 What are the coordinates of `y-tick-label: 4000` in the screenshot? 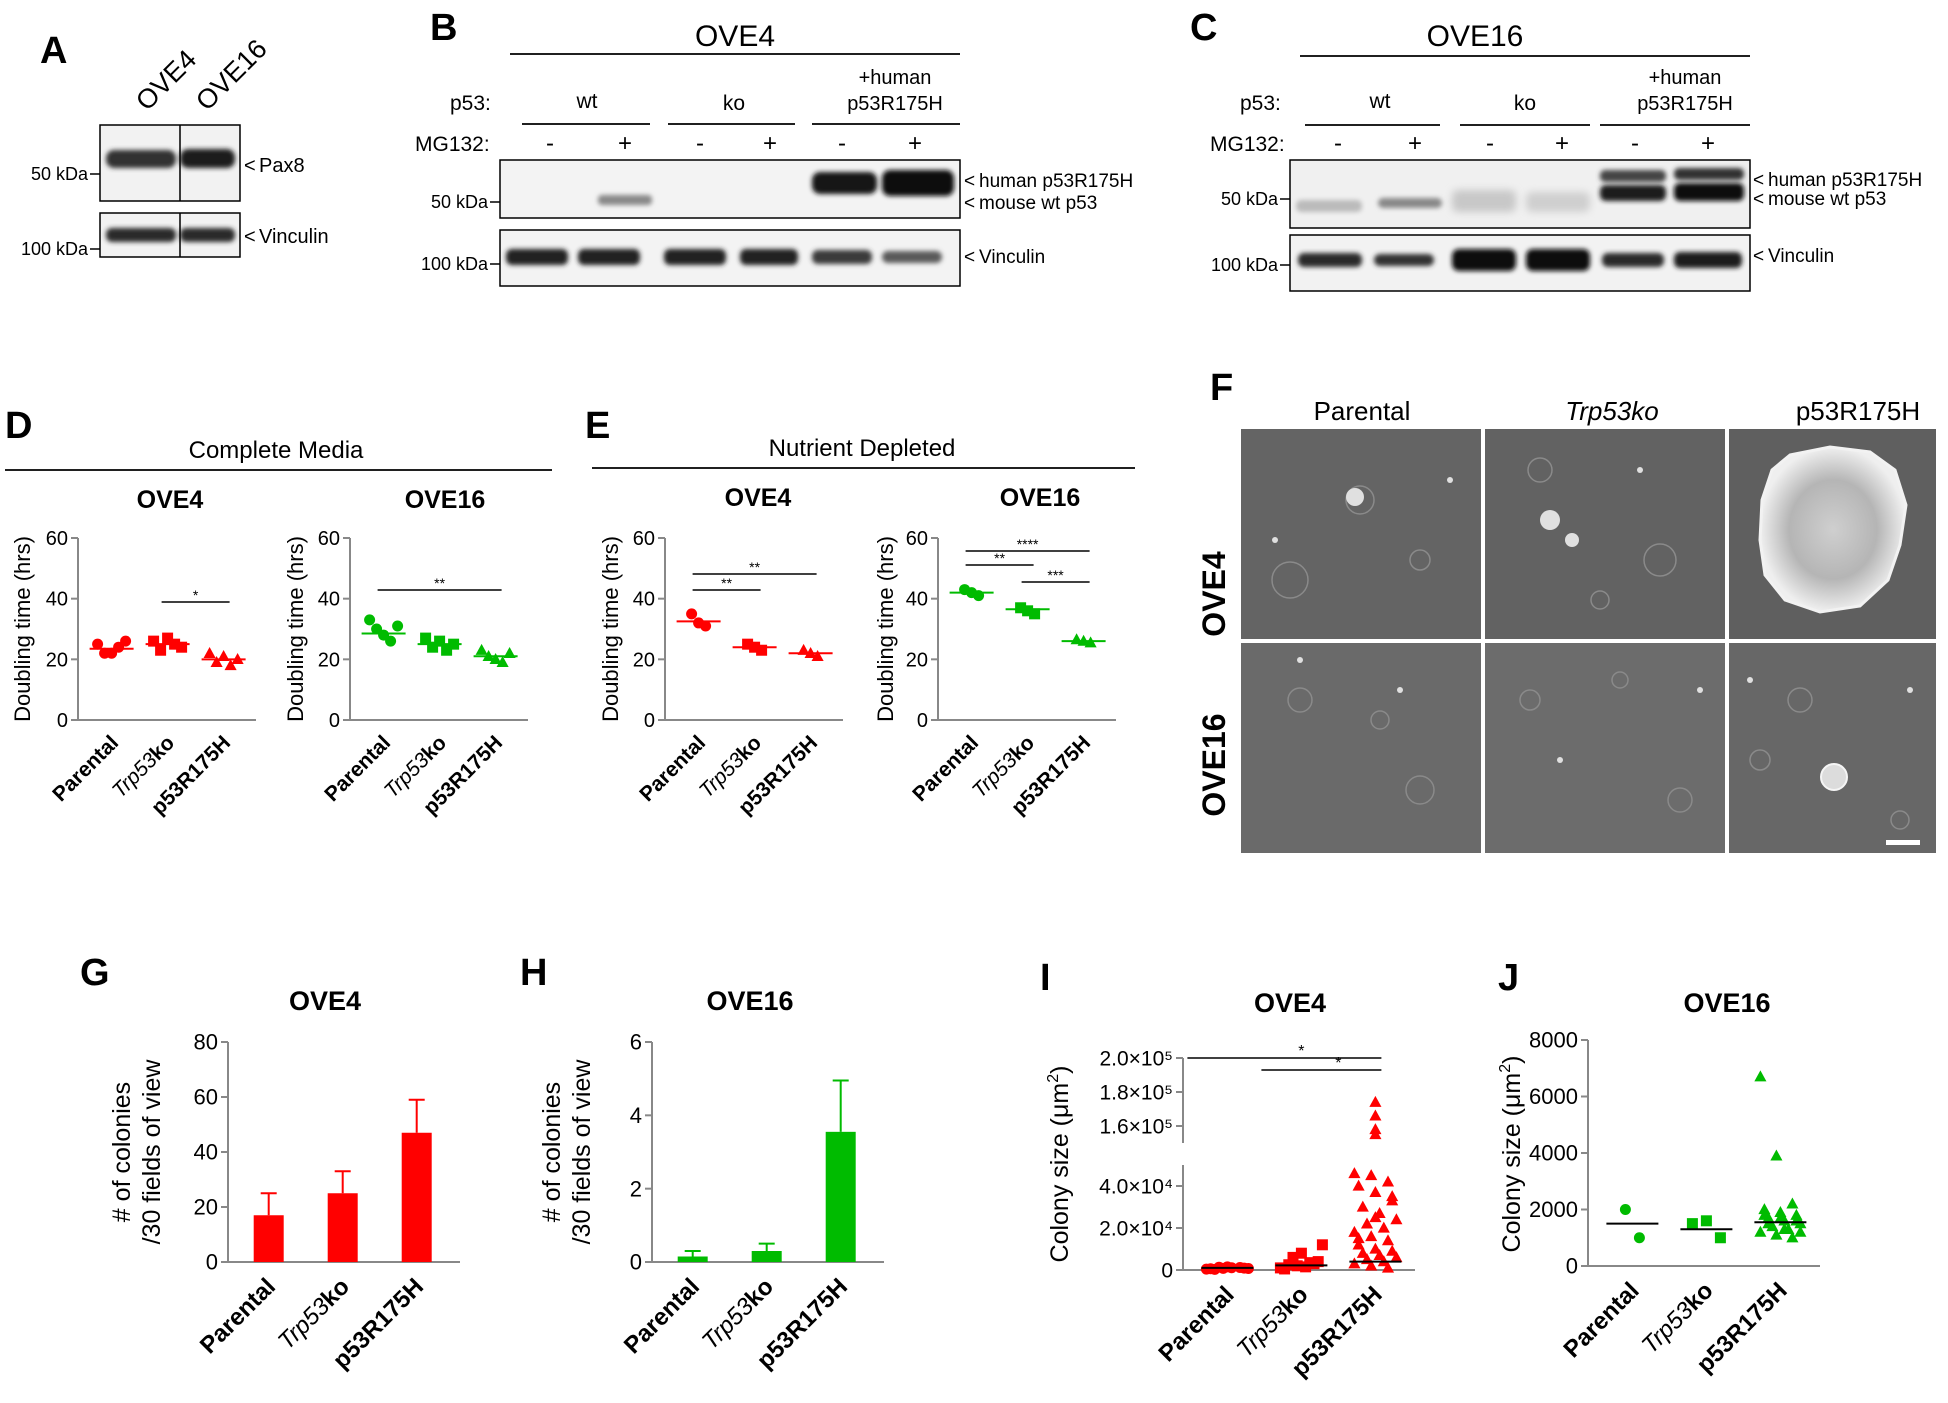 It's located at (1553, 1153).